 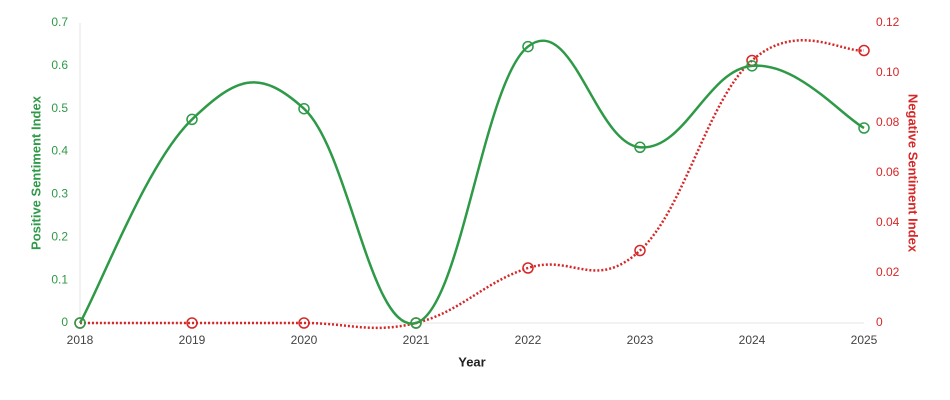 What do you see at coordinates (80, 340) in the screenshot?
I see `x-tick-label: 2018` at bounding box center [80, 340].